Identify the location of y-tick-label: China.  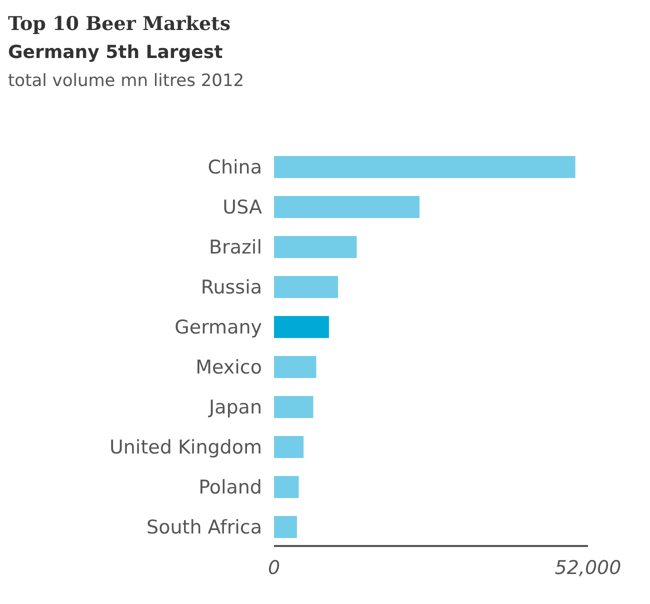
(235, 167).